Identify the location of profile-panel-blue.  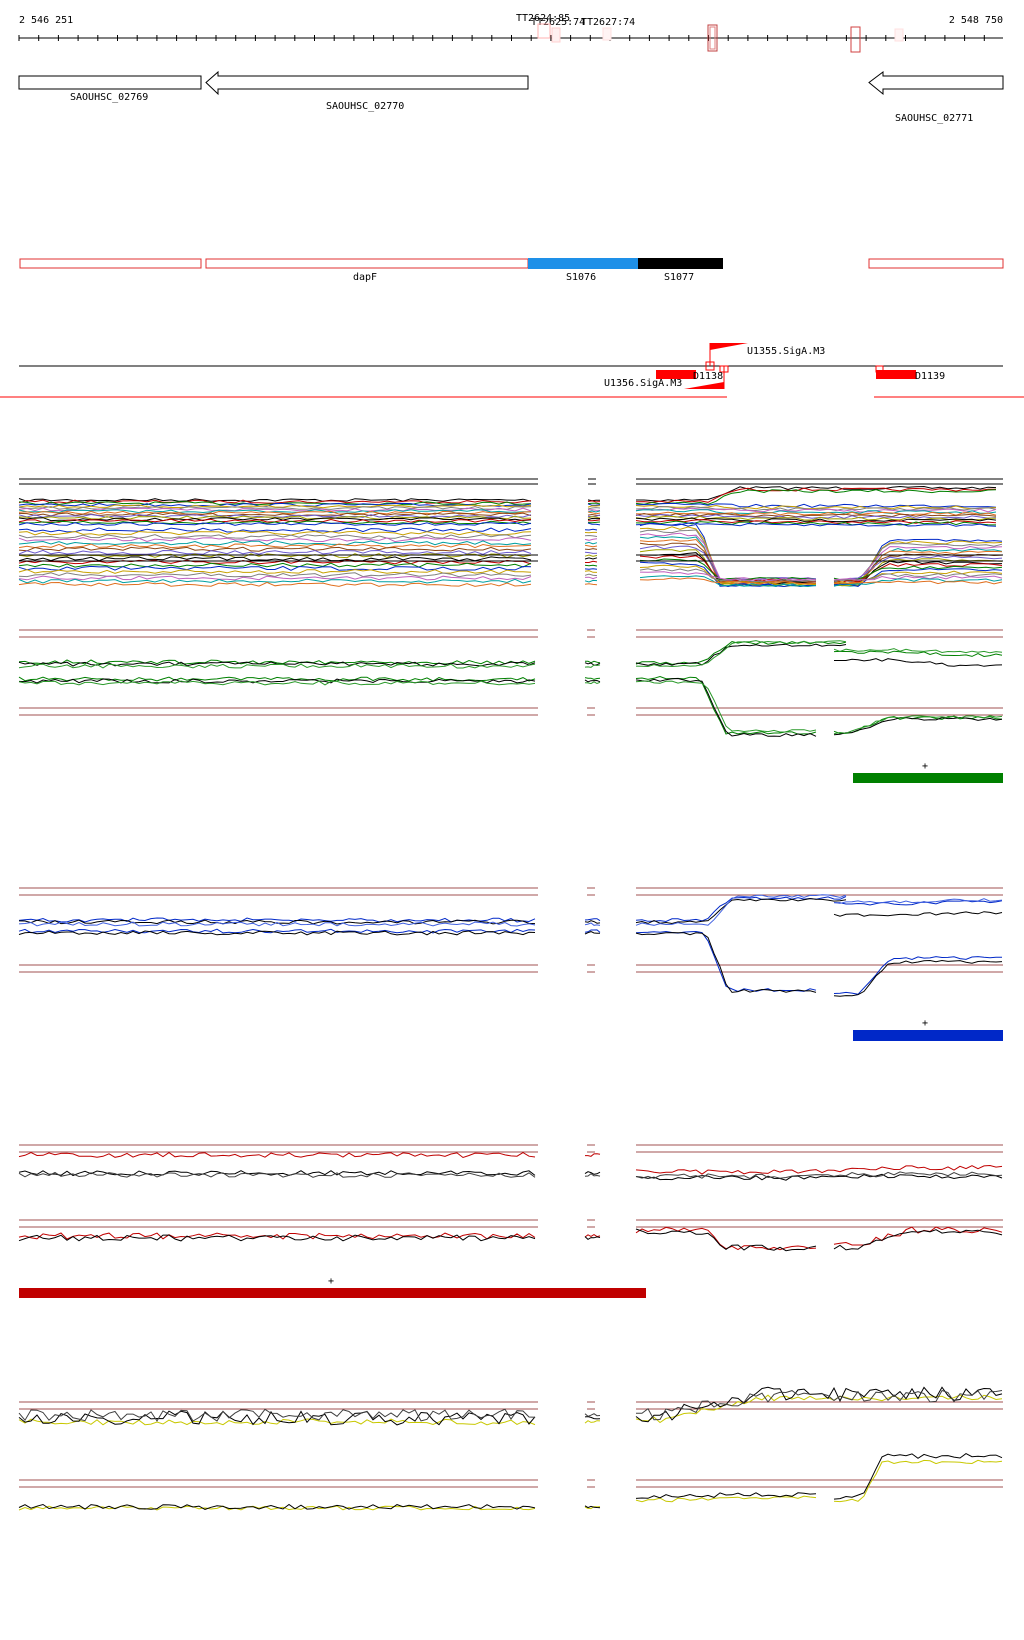
(510, 942).